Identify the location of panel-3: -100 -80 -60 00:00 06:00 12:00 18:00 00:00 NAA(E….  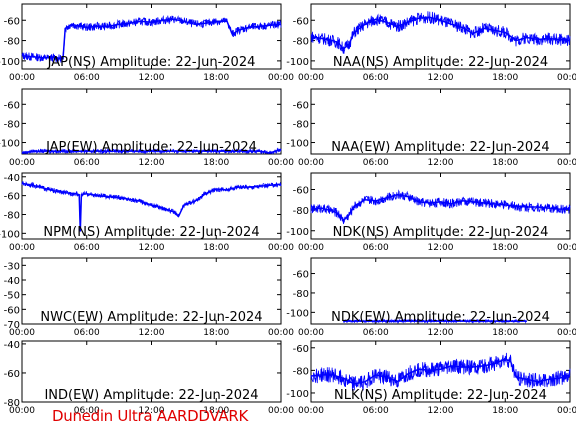
(431, 128).